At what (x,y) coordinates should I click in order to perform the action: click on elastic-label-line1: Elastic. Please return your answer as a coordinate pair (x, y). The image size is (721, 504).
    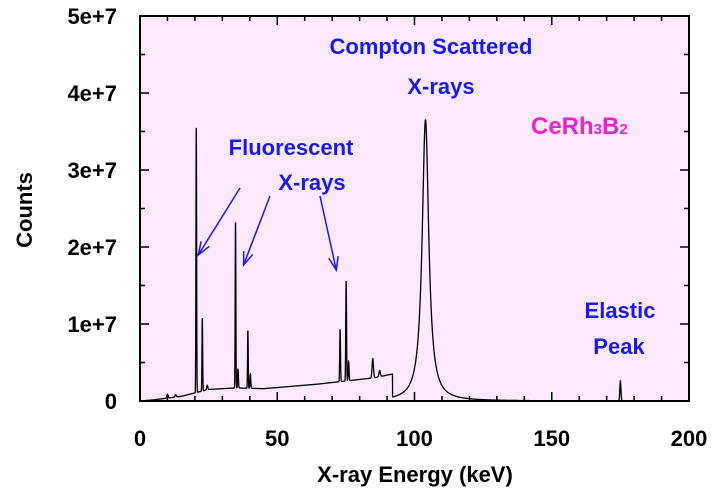
    Looking at the image, I should click on (620, 310).